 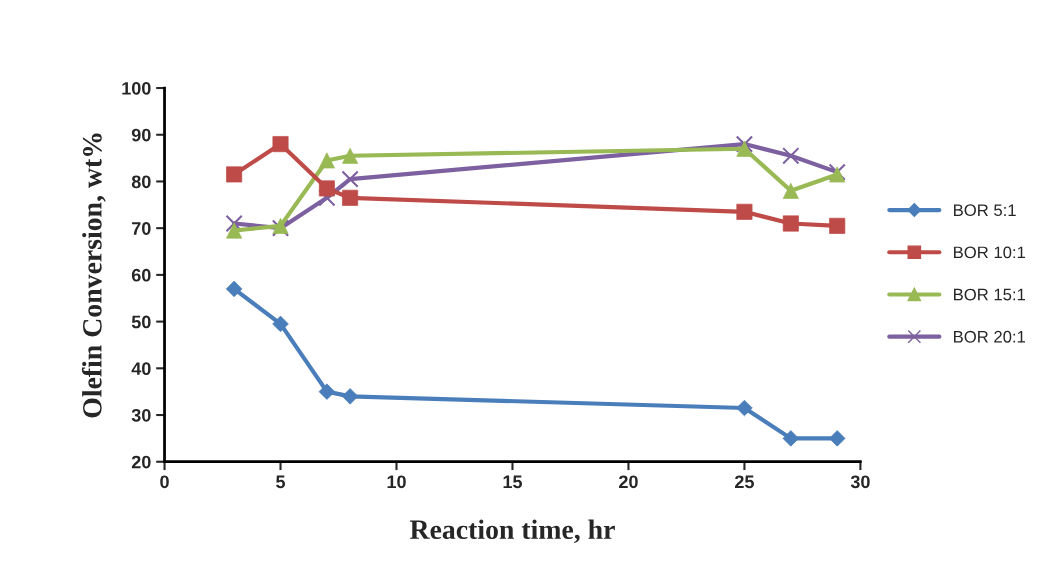 What do you see at coordinates (512, 531) in the screenshot?
I see `x-axis-title: Reaction time, hr` at bounding box center [512, 531].